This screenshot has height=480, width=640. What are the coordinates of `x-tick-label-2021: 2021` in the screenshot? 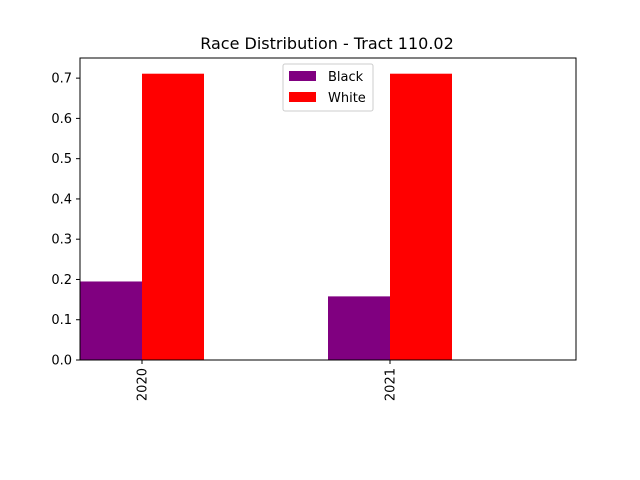 It's located at (391, 384).